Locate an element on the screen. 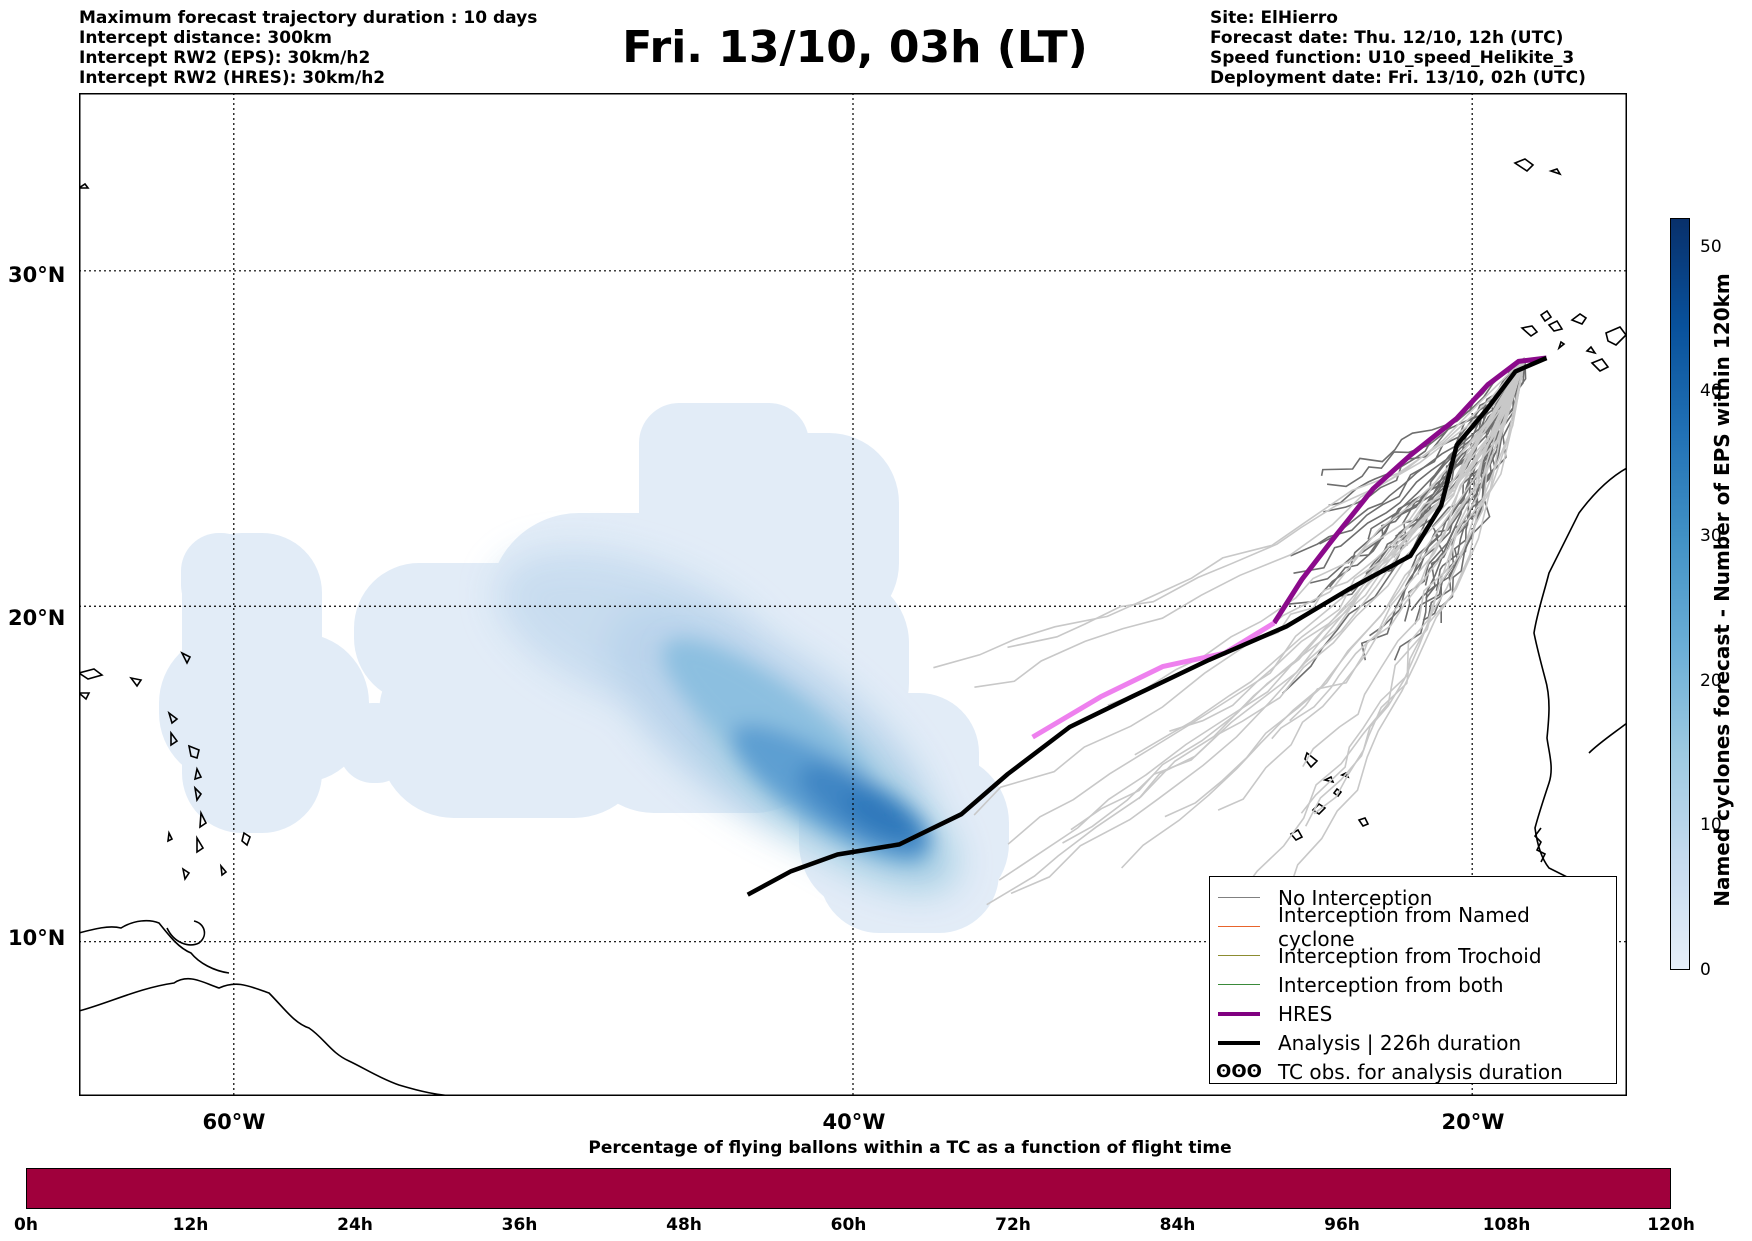 Image resolution: width=1752 pixels, height=1241 pixels. legend-item-tc-obs: ʘʘʘ TC obs. for analysis duration is located at coordinates (1389, 1071).